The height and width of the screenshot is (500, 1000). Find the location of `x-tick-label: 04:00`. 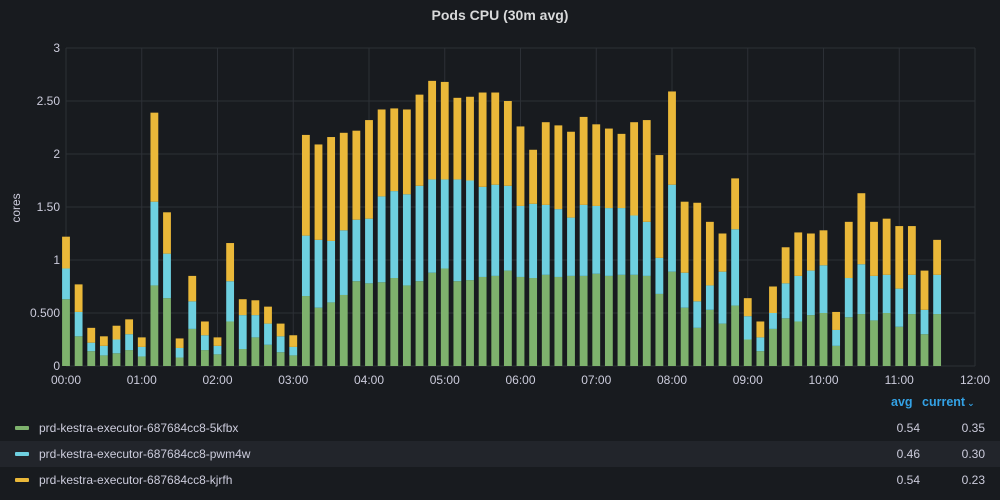

x-tick-label: 04:00 is located at coordinates (369, 380).